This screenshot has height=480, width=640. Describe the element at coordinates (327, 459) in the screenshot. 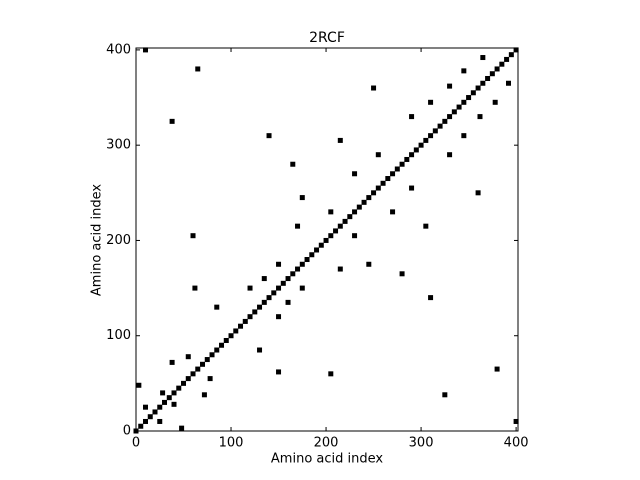

I see `x-axis-label: Amino acid index` at that location.